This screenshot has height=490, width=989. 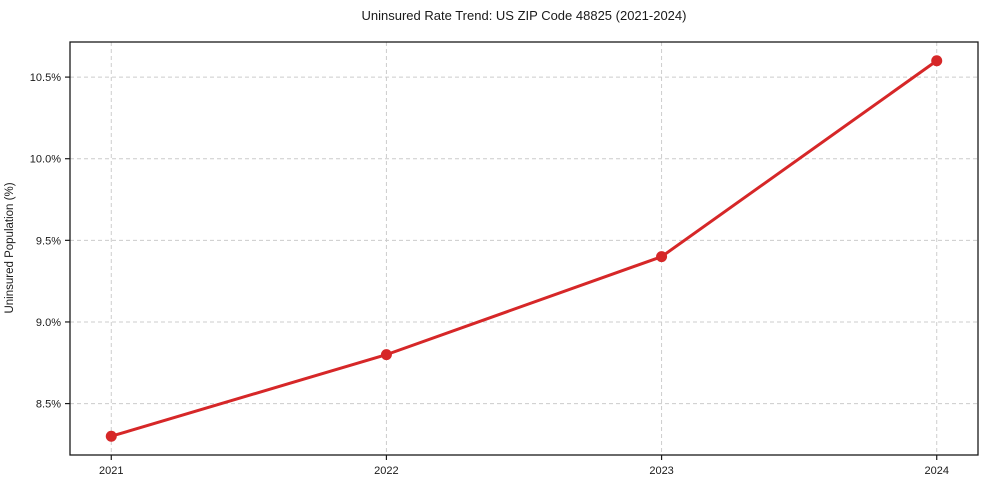 What do you see at coordinates (111, 471) in the screenshot?
I see `x-tick-label: 2021` at bounding box center [111, 471].